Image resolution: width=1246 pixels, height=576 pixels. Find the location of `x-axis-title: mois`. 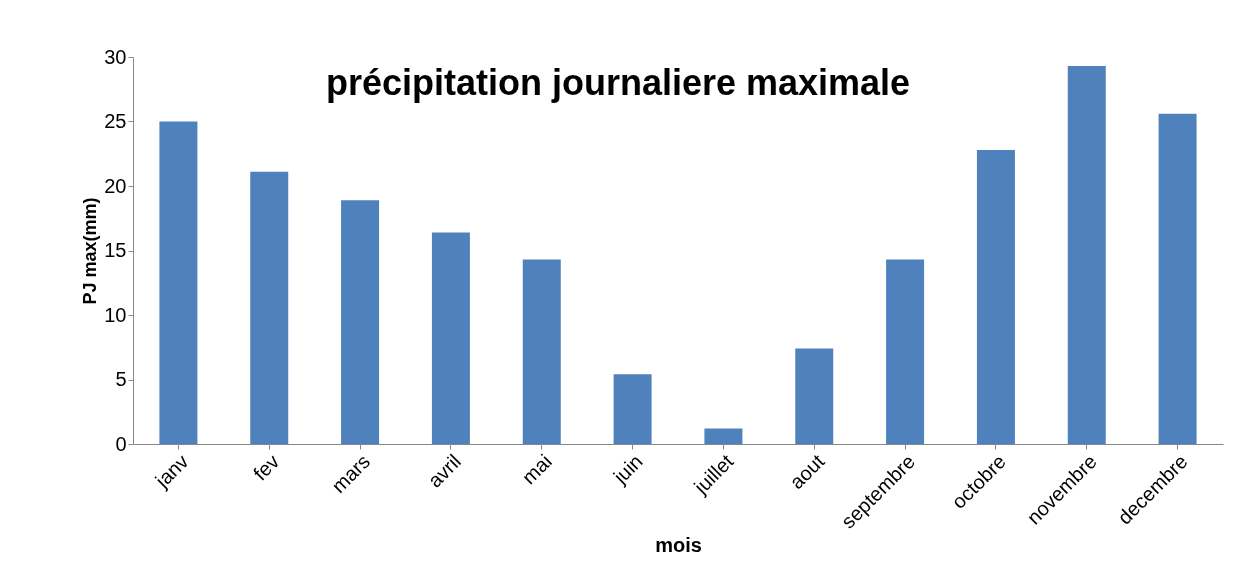

x-axis-title: mois is located at coordinates (678, 545).